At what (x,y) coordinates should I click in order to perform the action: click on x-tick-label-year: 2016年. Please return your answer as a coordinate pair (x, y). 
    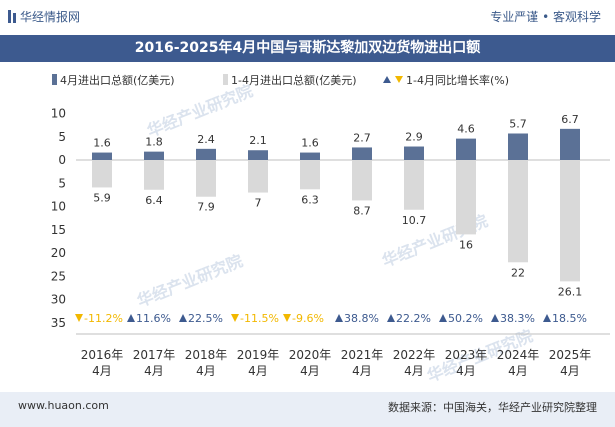
    Looking at the image, I should click on (102, 355).